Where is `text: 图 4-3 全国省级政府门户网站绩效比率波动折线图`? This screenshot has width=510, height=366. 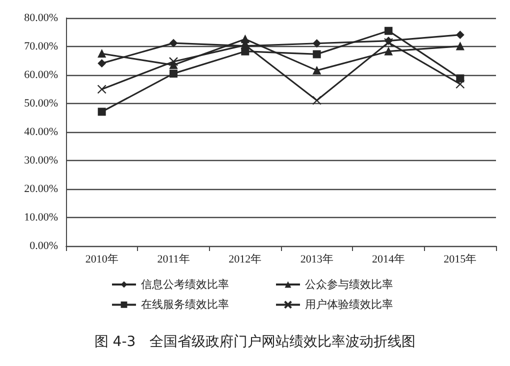 text: 图 4-3 全国省级政府门户网站绩效比率波动折线图 is located at coordinates (255, 342).